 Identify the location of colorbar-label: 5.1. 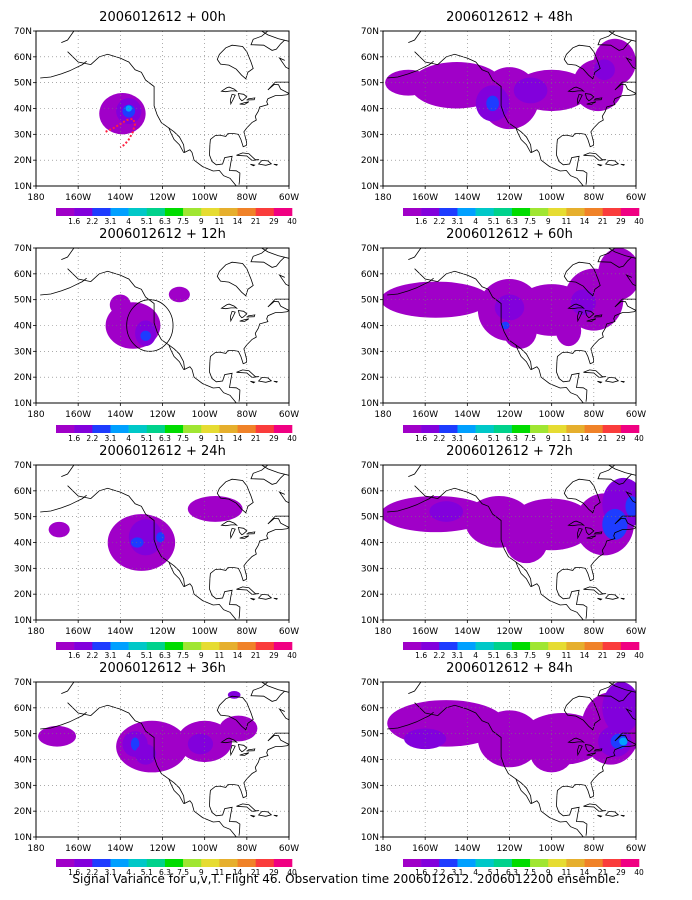
(494, 872).